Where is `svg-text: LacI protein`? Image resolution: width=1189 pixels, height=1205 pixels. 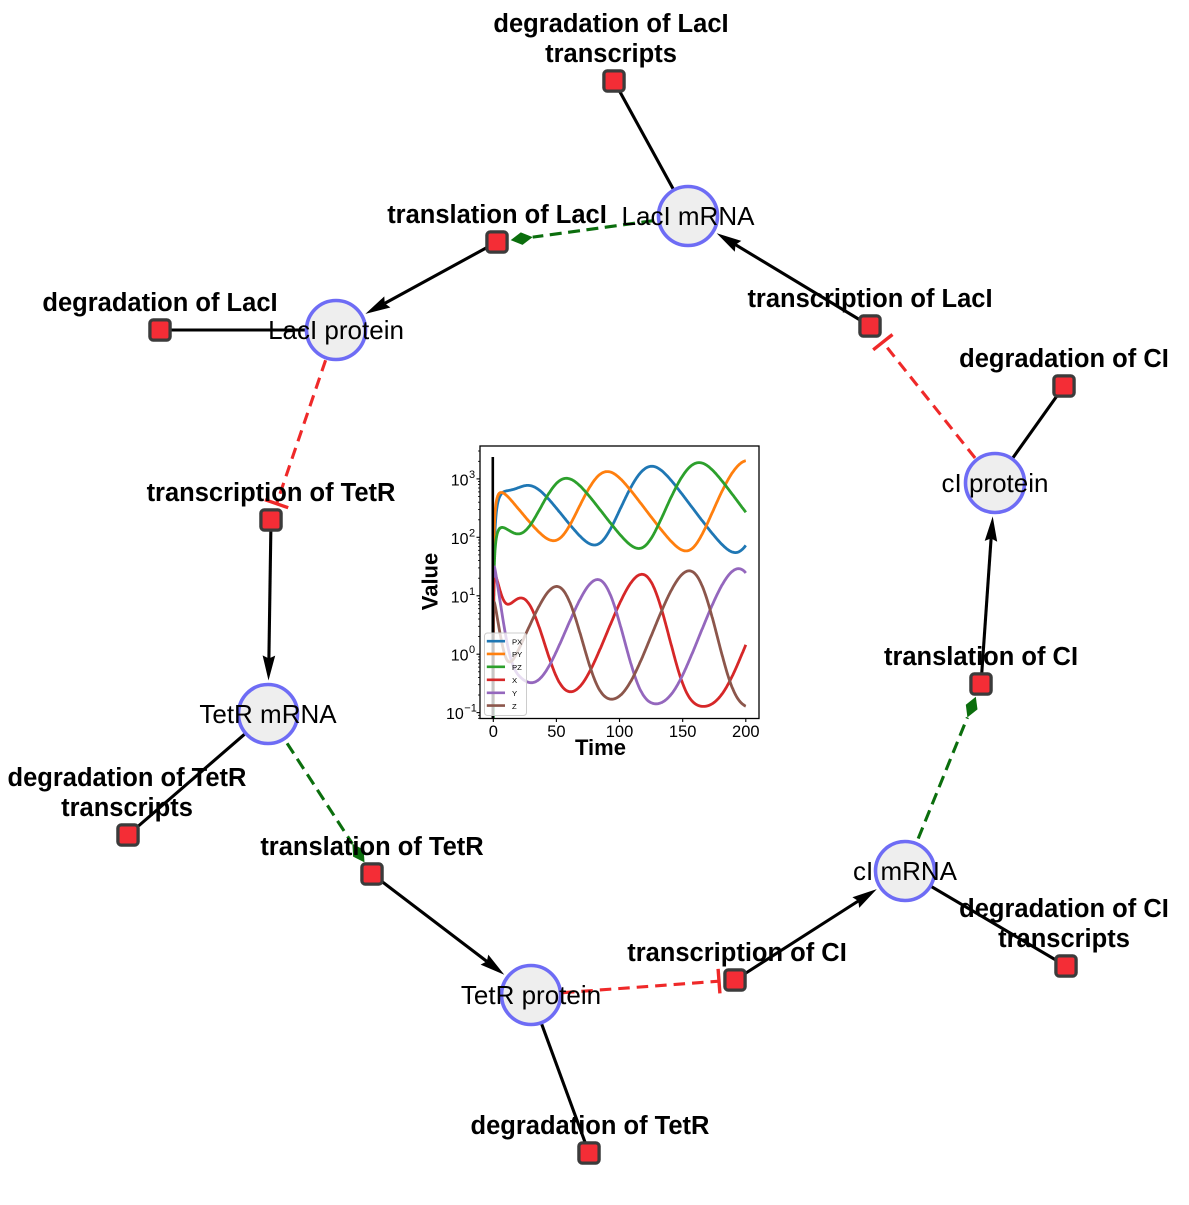
svg-text: LacI protein is located at coordinates (336, 330).